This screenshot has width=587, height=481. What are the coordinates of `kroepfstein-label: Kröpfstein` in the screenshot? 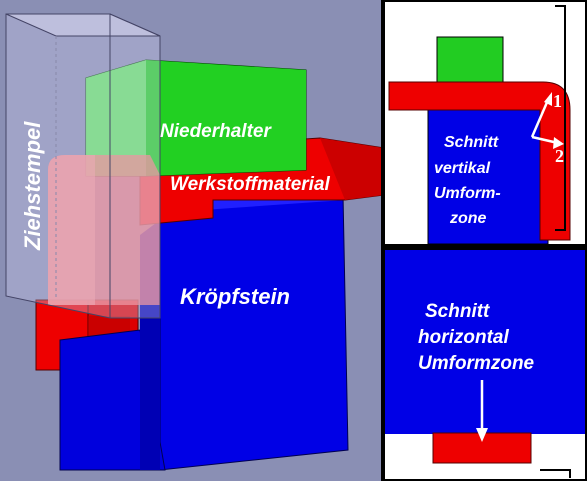 It's located at (235, 296).